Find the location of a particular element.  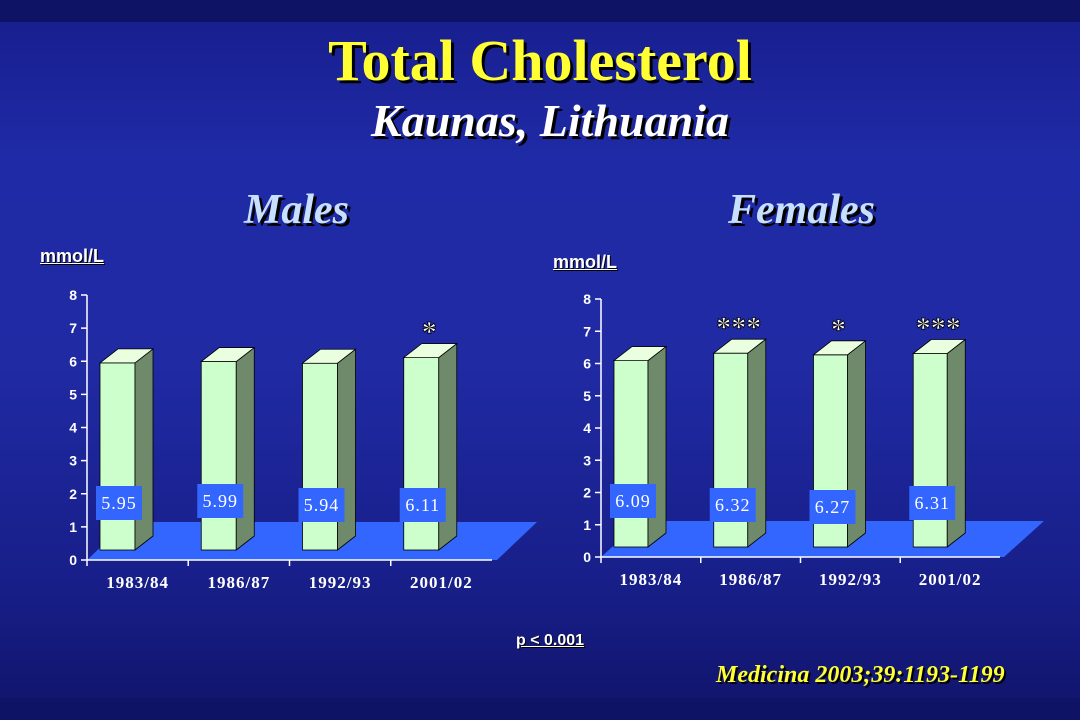

females-value-label: 6.32 is located at coordinates (733, 505).